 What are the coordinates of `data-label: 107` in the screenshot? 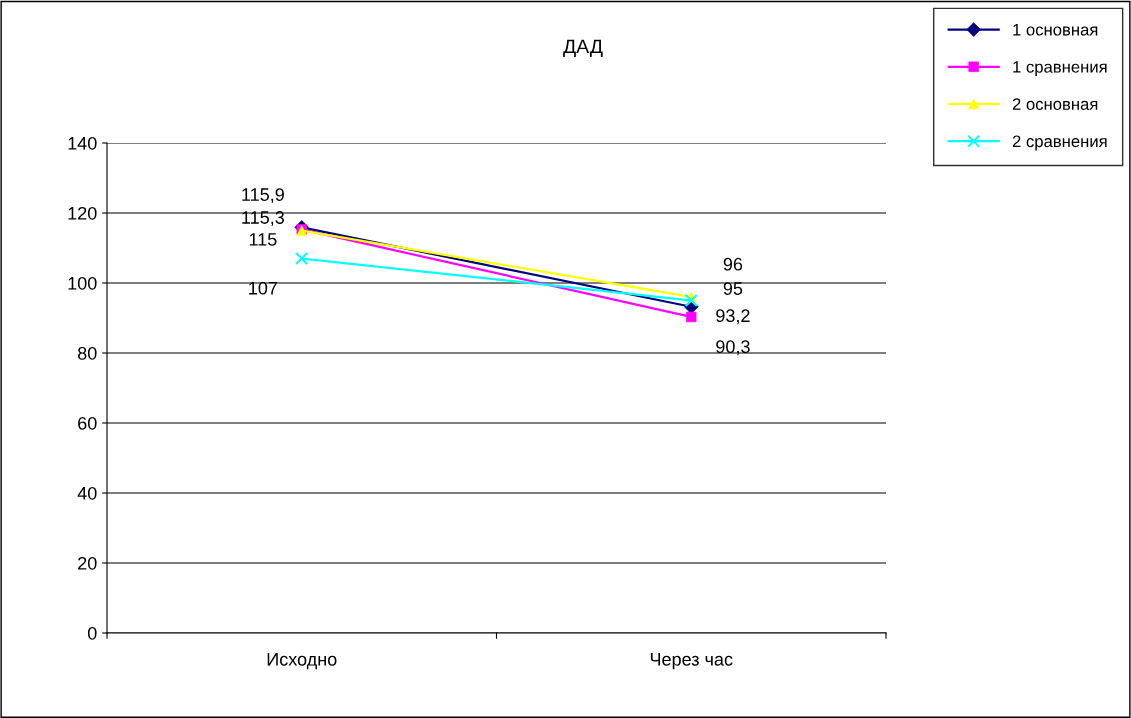 It's located at (263, 288).